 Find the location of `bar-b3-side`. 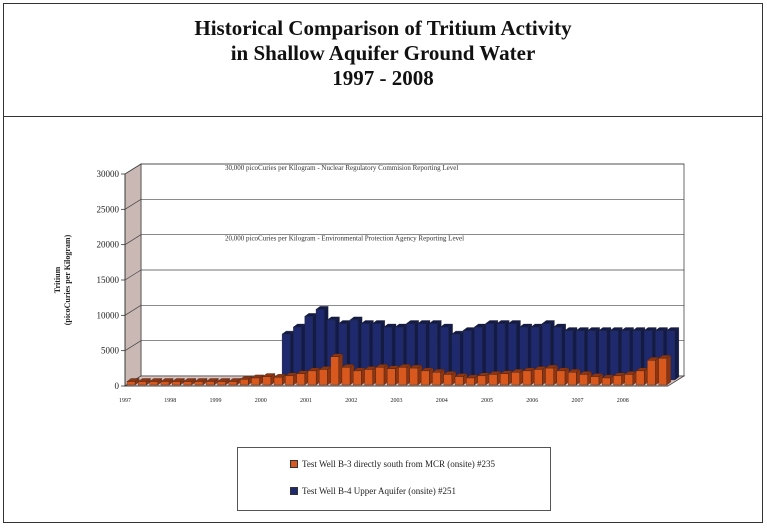

bar-b3-side is located at coordinates (668, 370).